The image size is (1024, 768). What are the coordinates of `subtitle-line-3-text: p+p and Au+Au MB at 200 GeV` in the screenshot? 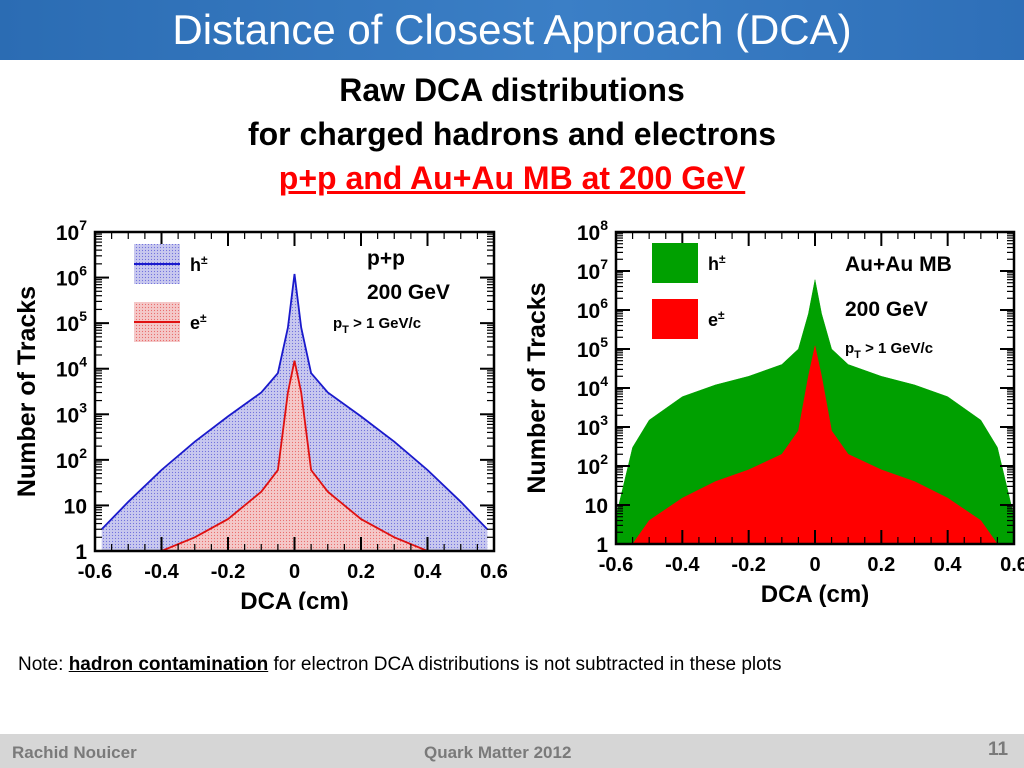 It's located at (512, 178).